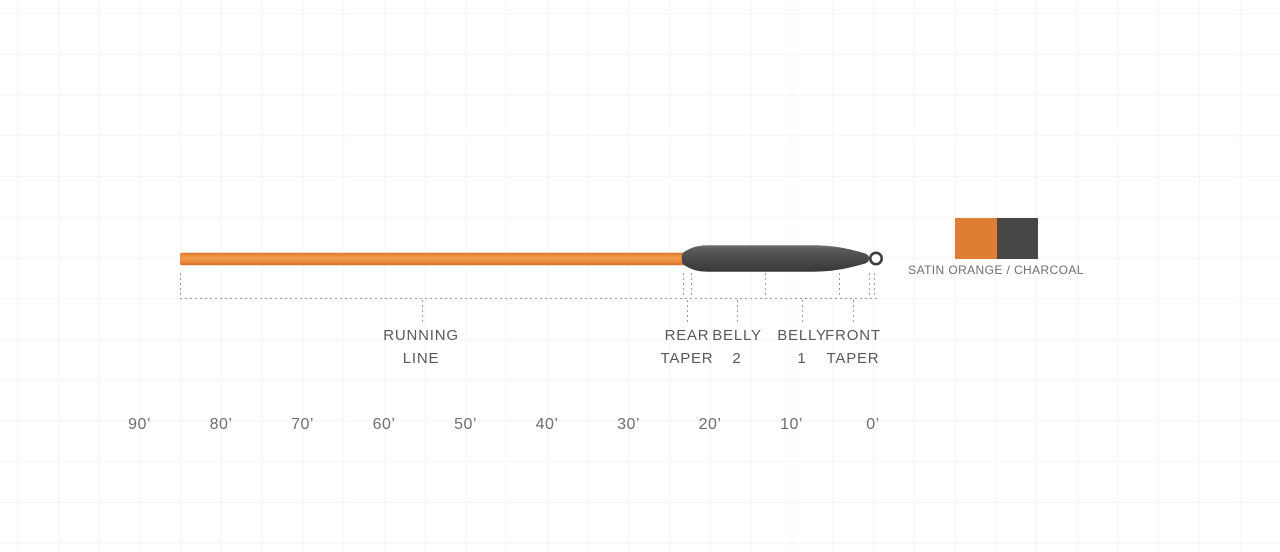  I want to click on legend-swatches, so click(996, 238).